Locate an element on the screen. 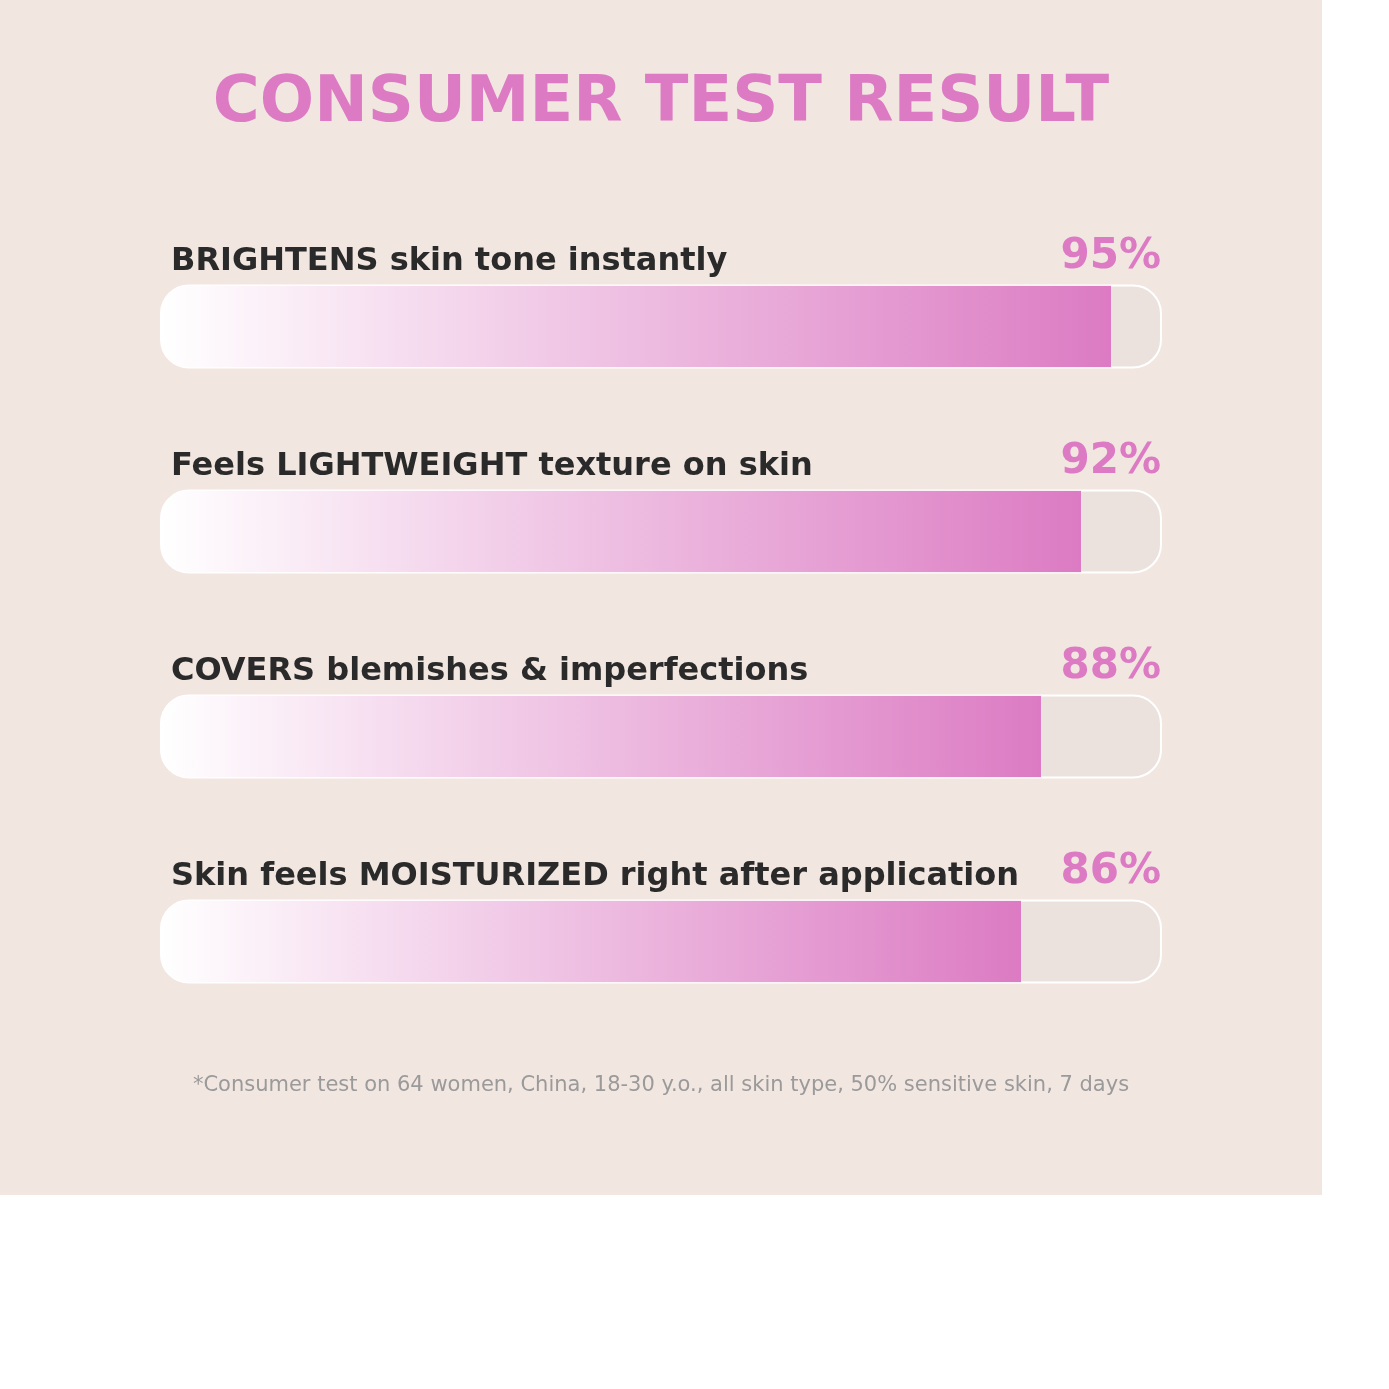  data-label: 95% is located at coordinates (1110, 253).